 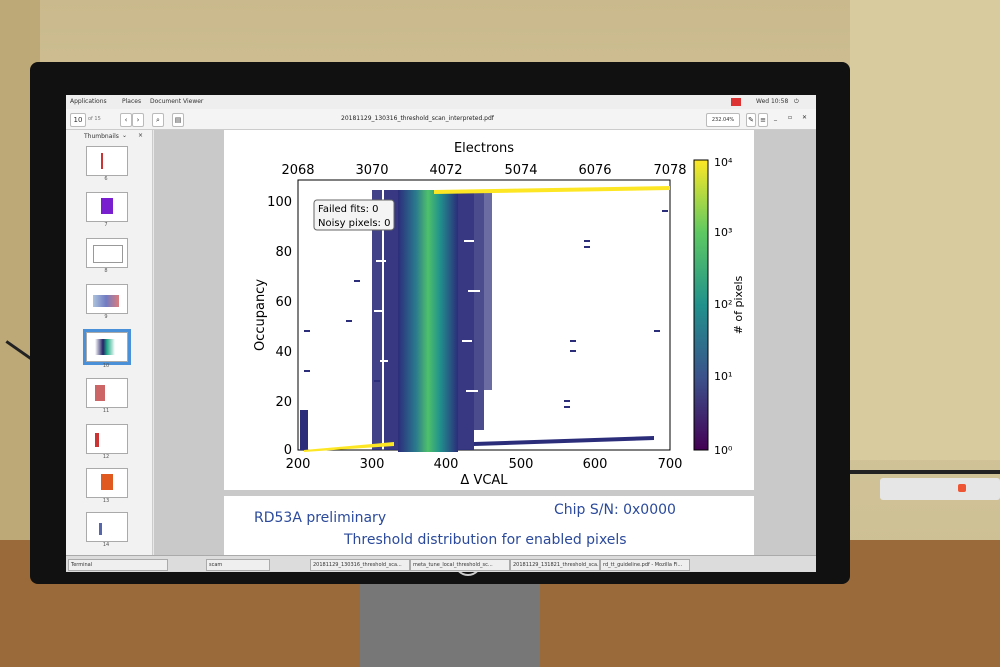 I want to click on previous-page-button: ‹, so click(x=126, y=120).